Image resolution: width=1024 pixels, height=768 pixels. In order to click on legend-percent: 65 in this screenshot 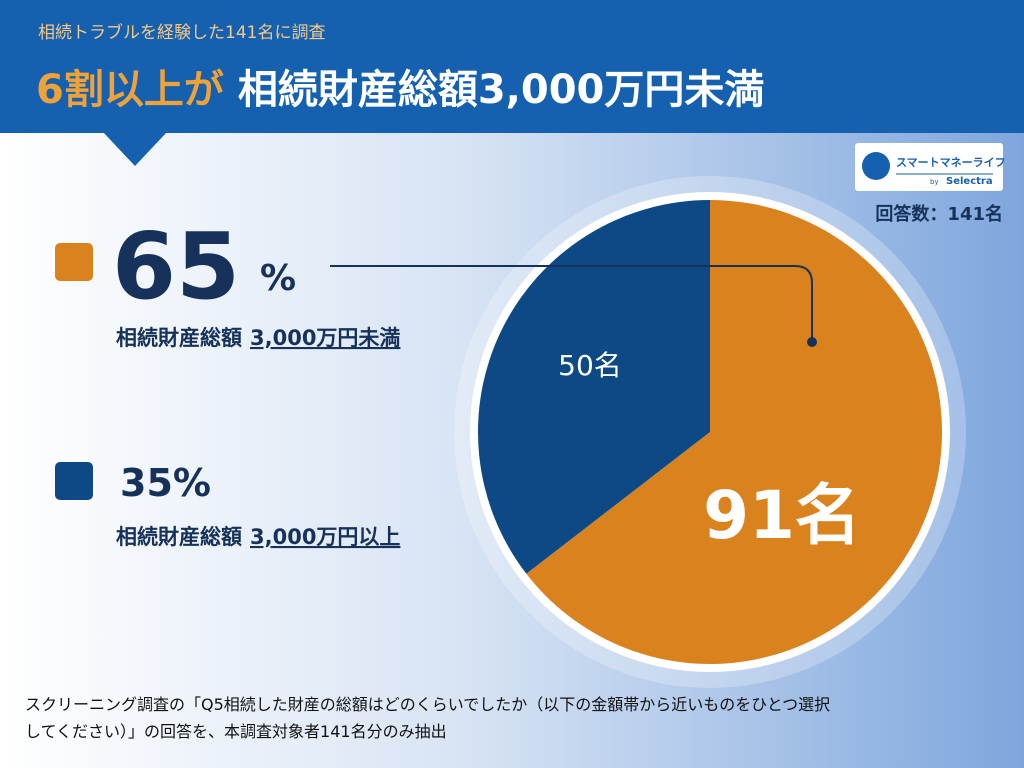, I will do `click(176, 266)`.